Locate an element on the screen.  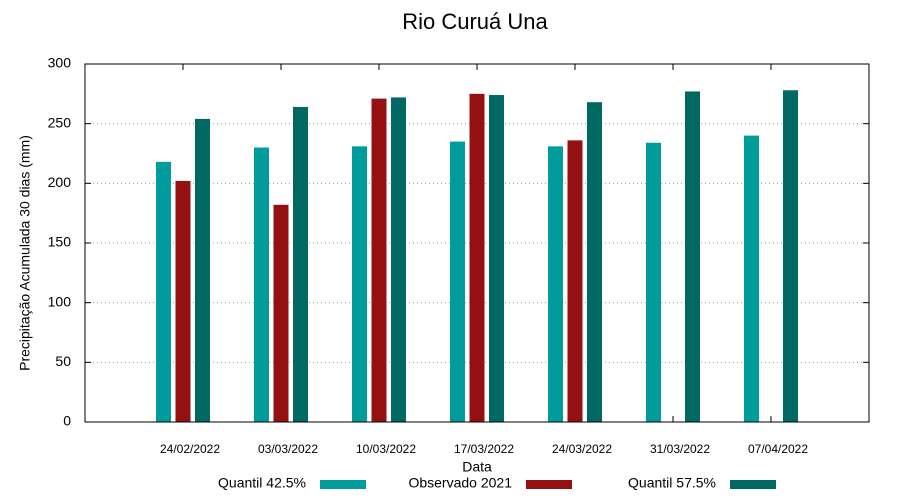
y-axis-title: Precipitação Acumulada 30 dias (mm) is located at coordinates (25, 253).